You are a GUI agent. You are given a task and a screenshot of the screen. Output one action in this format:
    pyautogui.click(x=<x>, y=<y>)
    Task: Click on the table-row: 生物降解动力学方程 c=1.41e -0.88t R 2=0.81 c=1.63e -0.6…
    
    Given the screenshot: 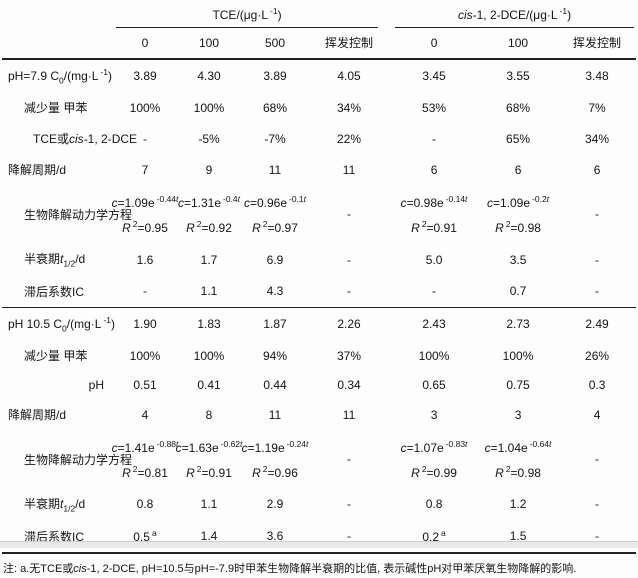 What is the action you would take?
    pyautogui.click(x=319, y=459)
    